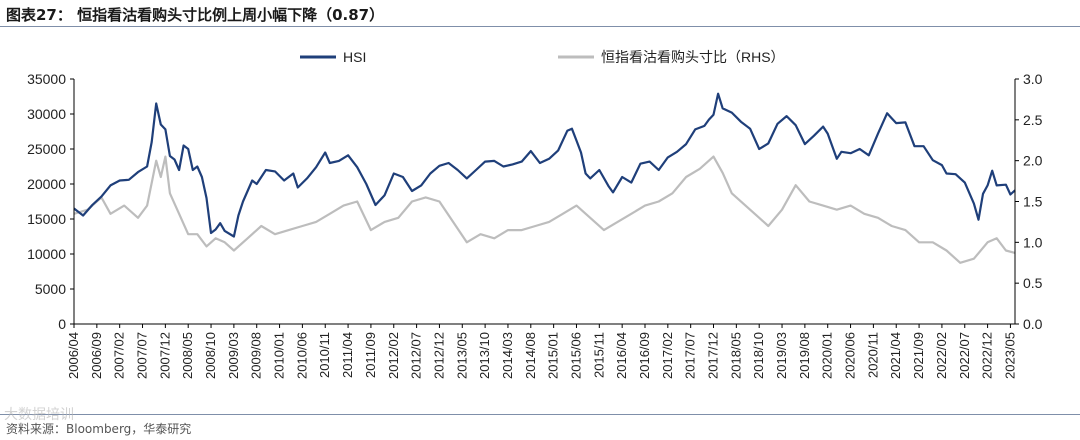 The height and width of the screenshot is (440, 1080). Describe the element at coordinates (1009, 355) in the screenshot. I see `x-tick-label: 2023/05` at that location.